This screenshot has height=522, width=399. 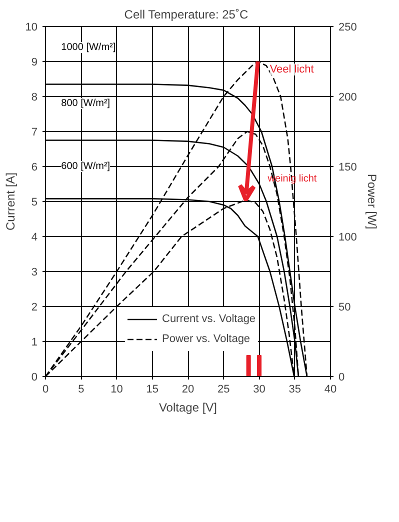 What do you see at coordinates (116, 390) in the screenshot?
I see `x-tick-label: 10` at bounding box center [116, 390].